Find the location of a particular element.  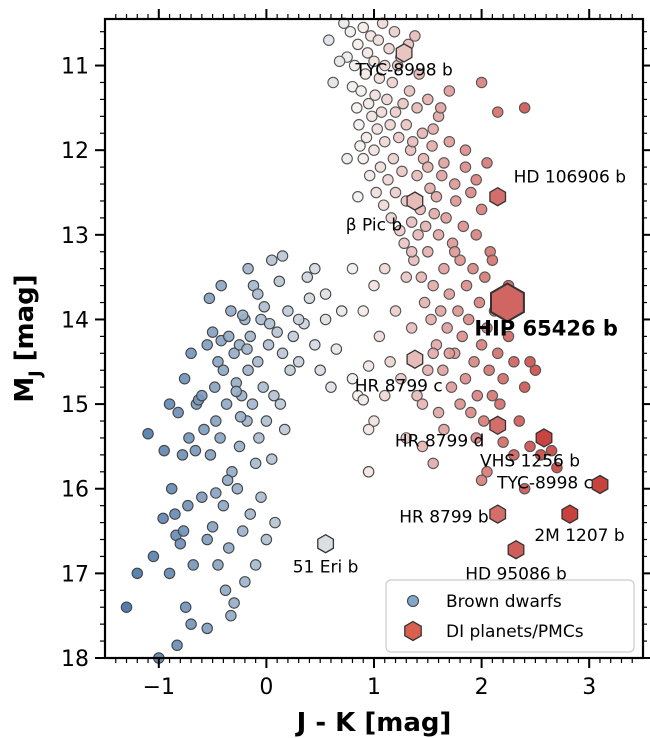

di-planet-label: HD 106906 b is located at coordinates (570, 177).